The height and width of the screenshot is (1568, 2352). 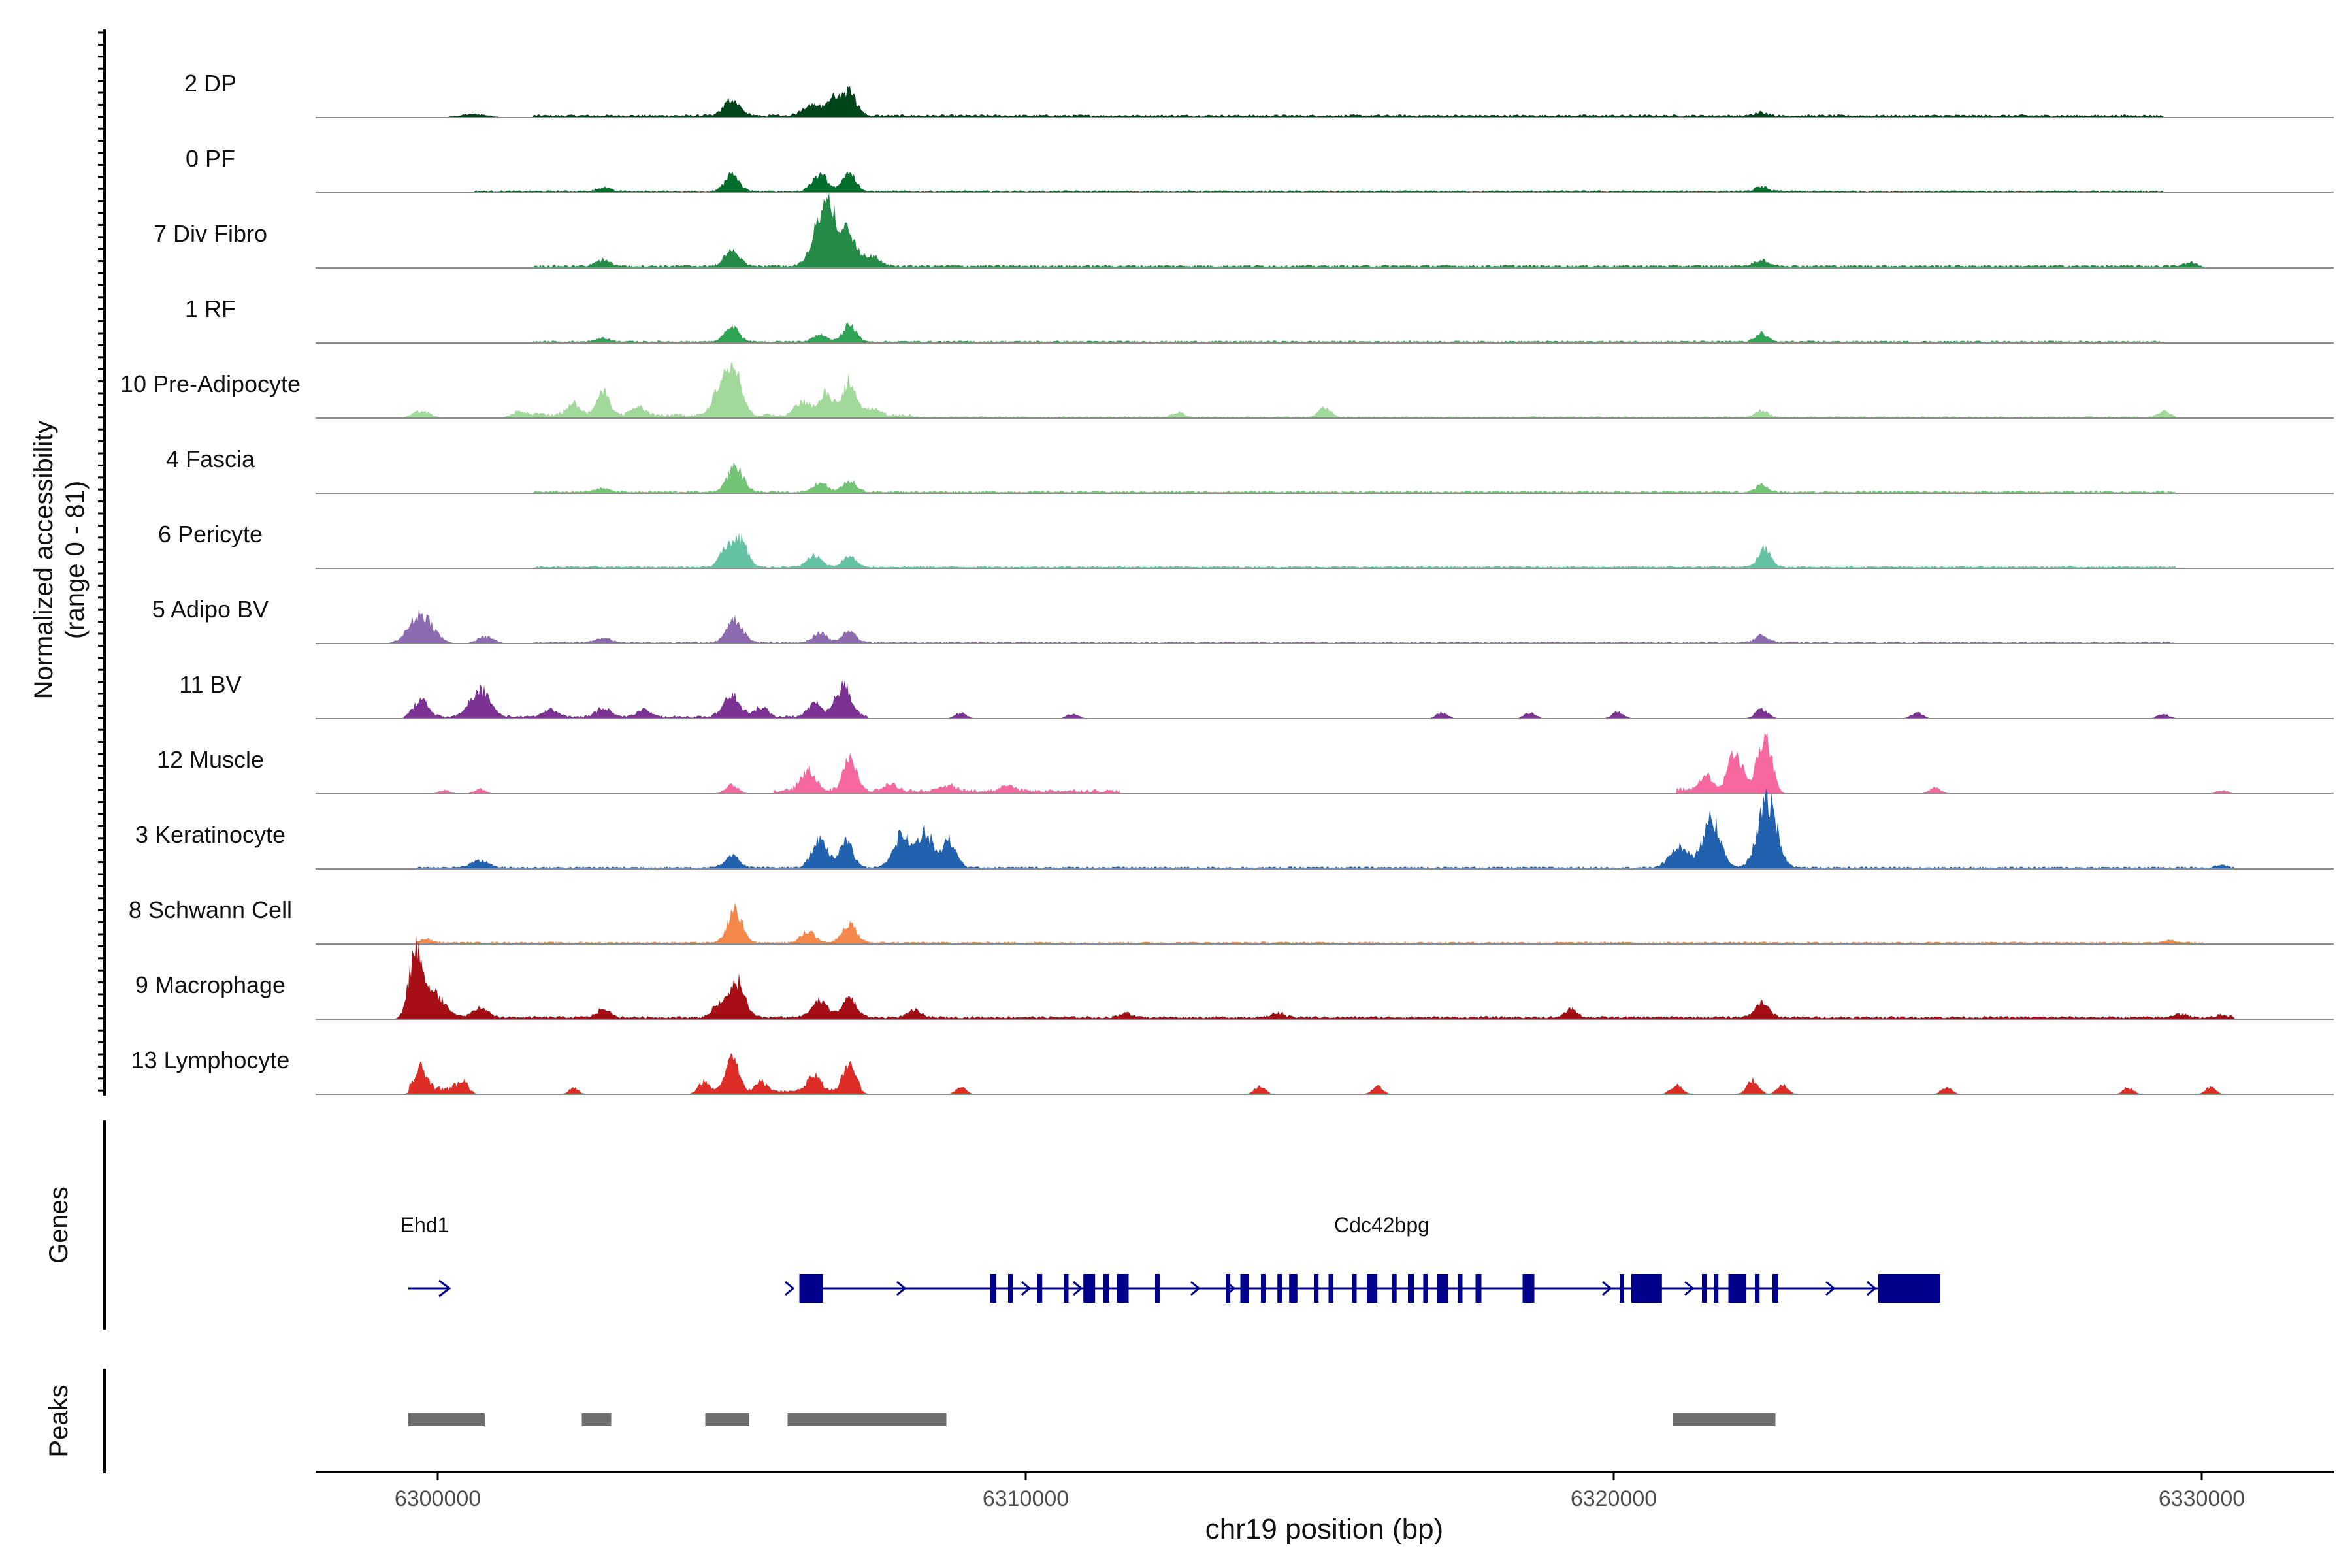 I want to click on x-tick-label: 6310000, so click(x=1026, y=1498).